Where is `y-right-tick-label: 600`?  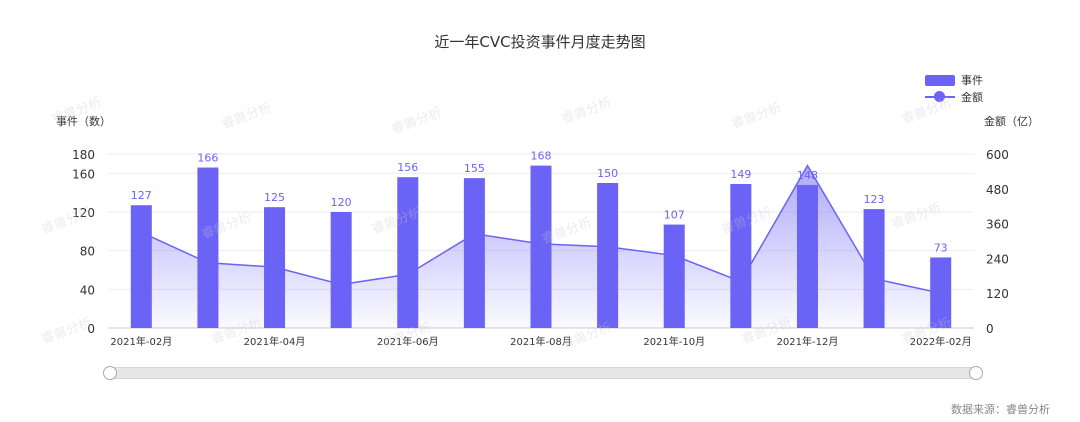
y-right-tick-label: 600 is located at coordinates (997, 155).